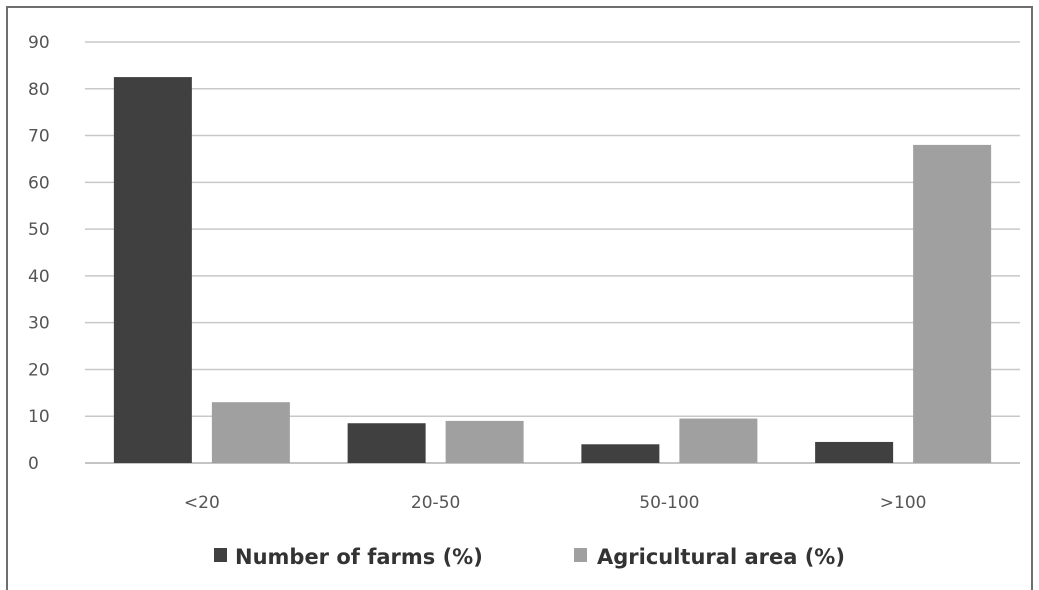  What do you see at coordinates (33, 464) in the screenshot?
I see `y-tick-label: 0` at bounding box center [33, 464].